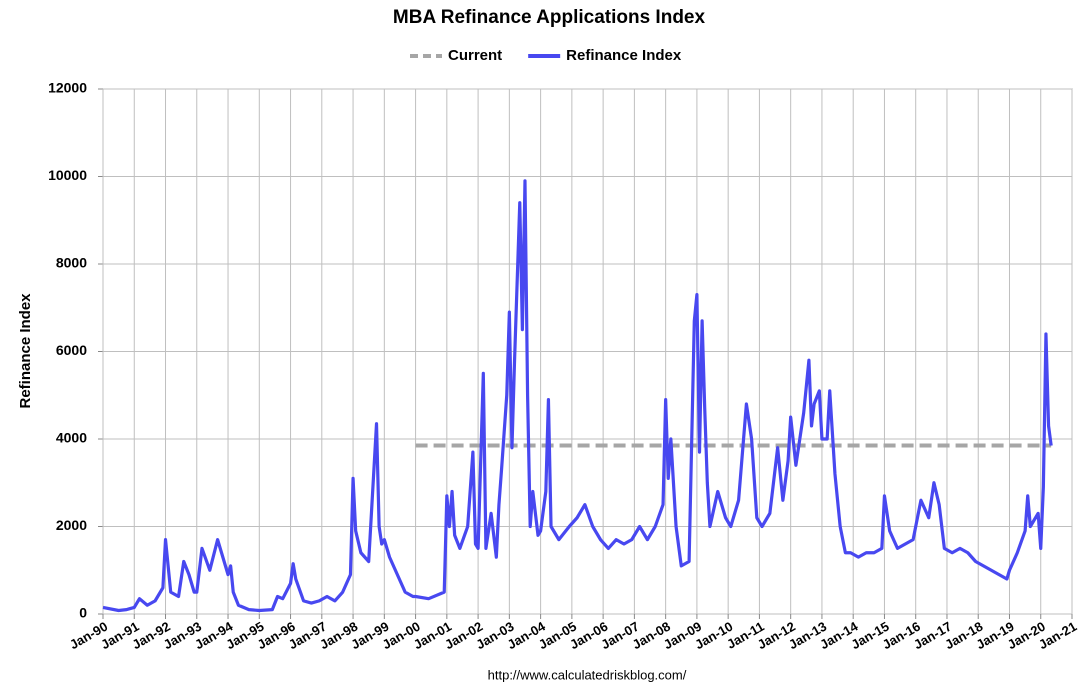 This screenshot has height=692, width=1087. What do you see at coordinates (71, 438) in the screenshot?
I see `y-tick-label: 4000` at bounding box center [71, 438].